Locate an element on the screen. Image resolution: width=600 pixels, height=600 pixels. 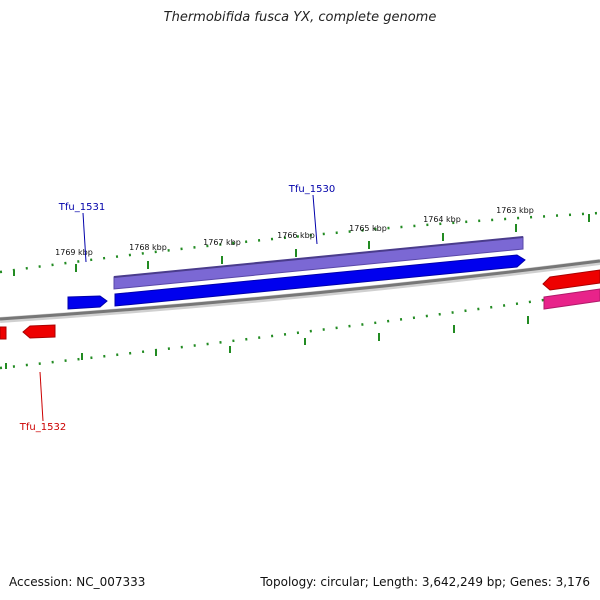
accession-label: Accession: NC_007333 is located at coordinates (77, 582).